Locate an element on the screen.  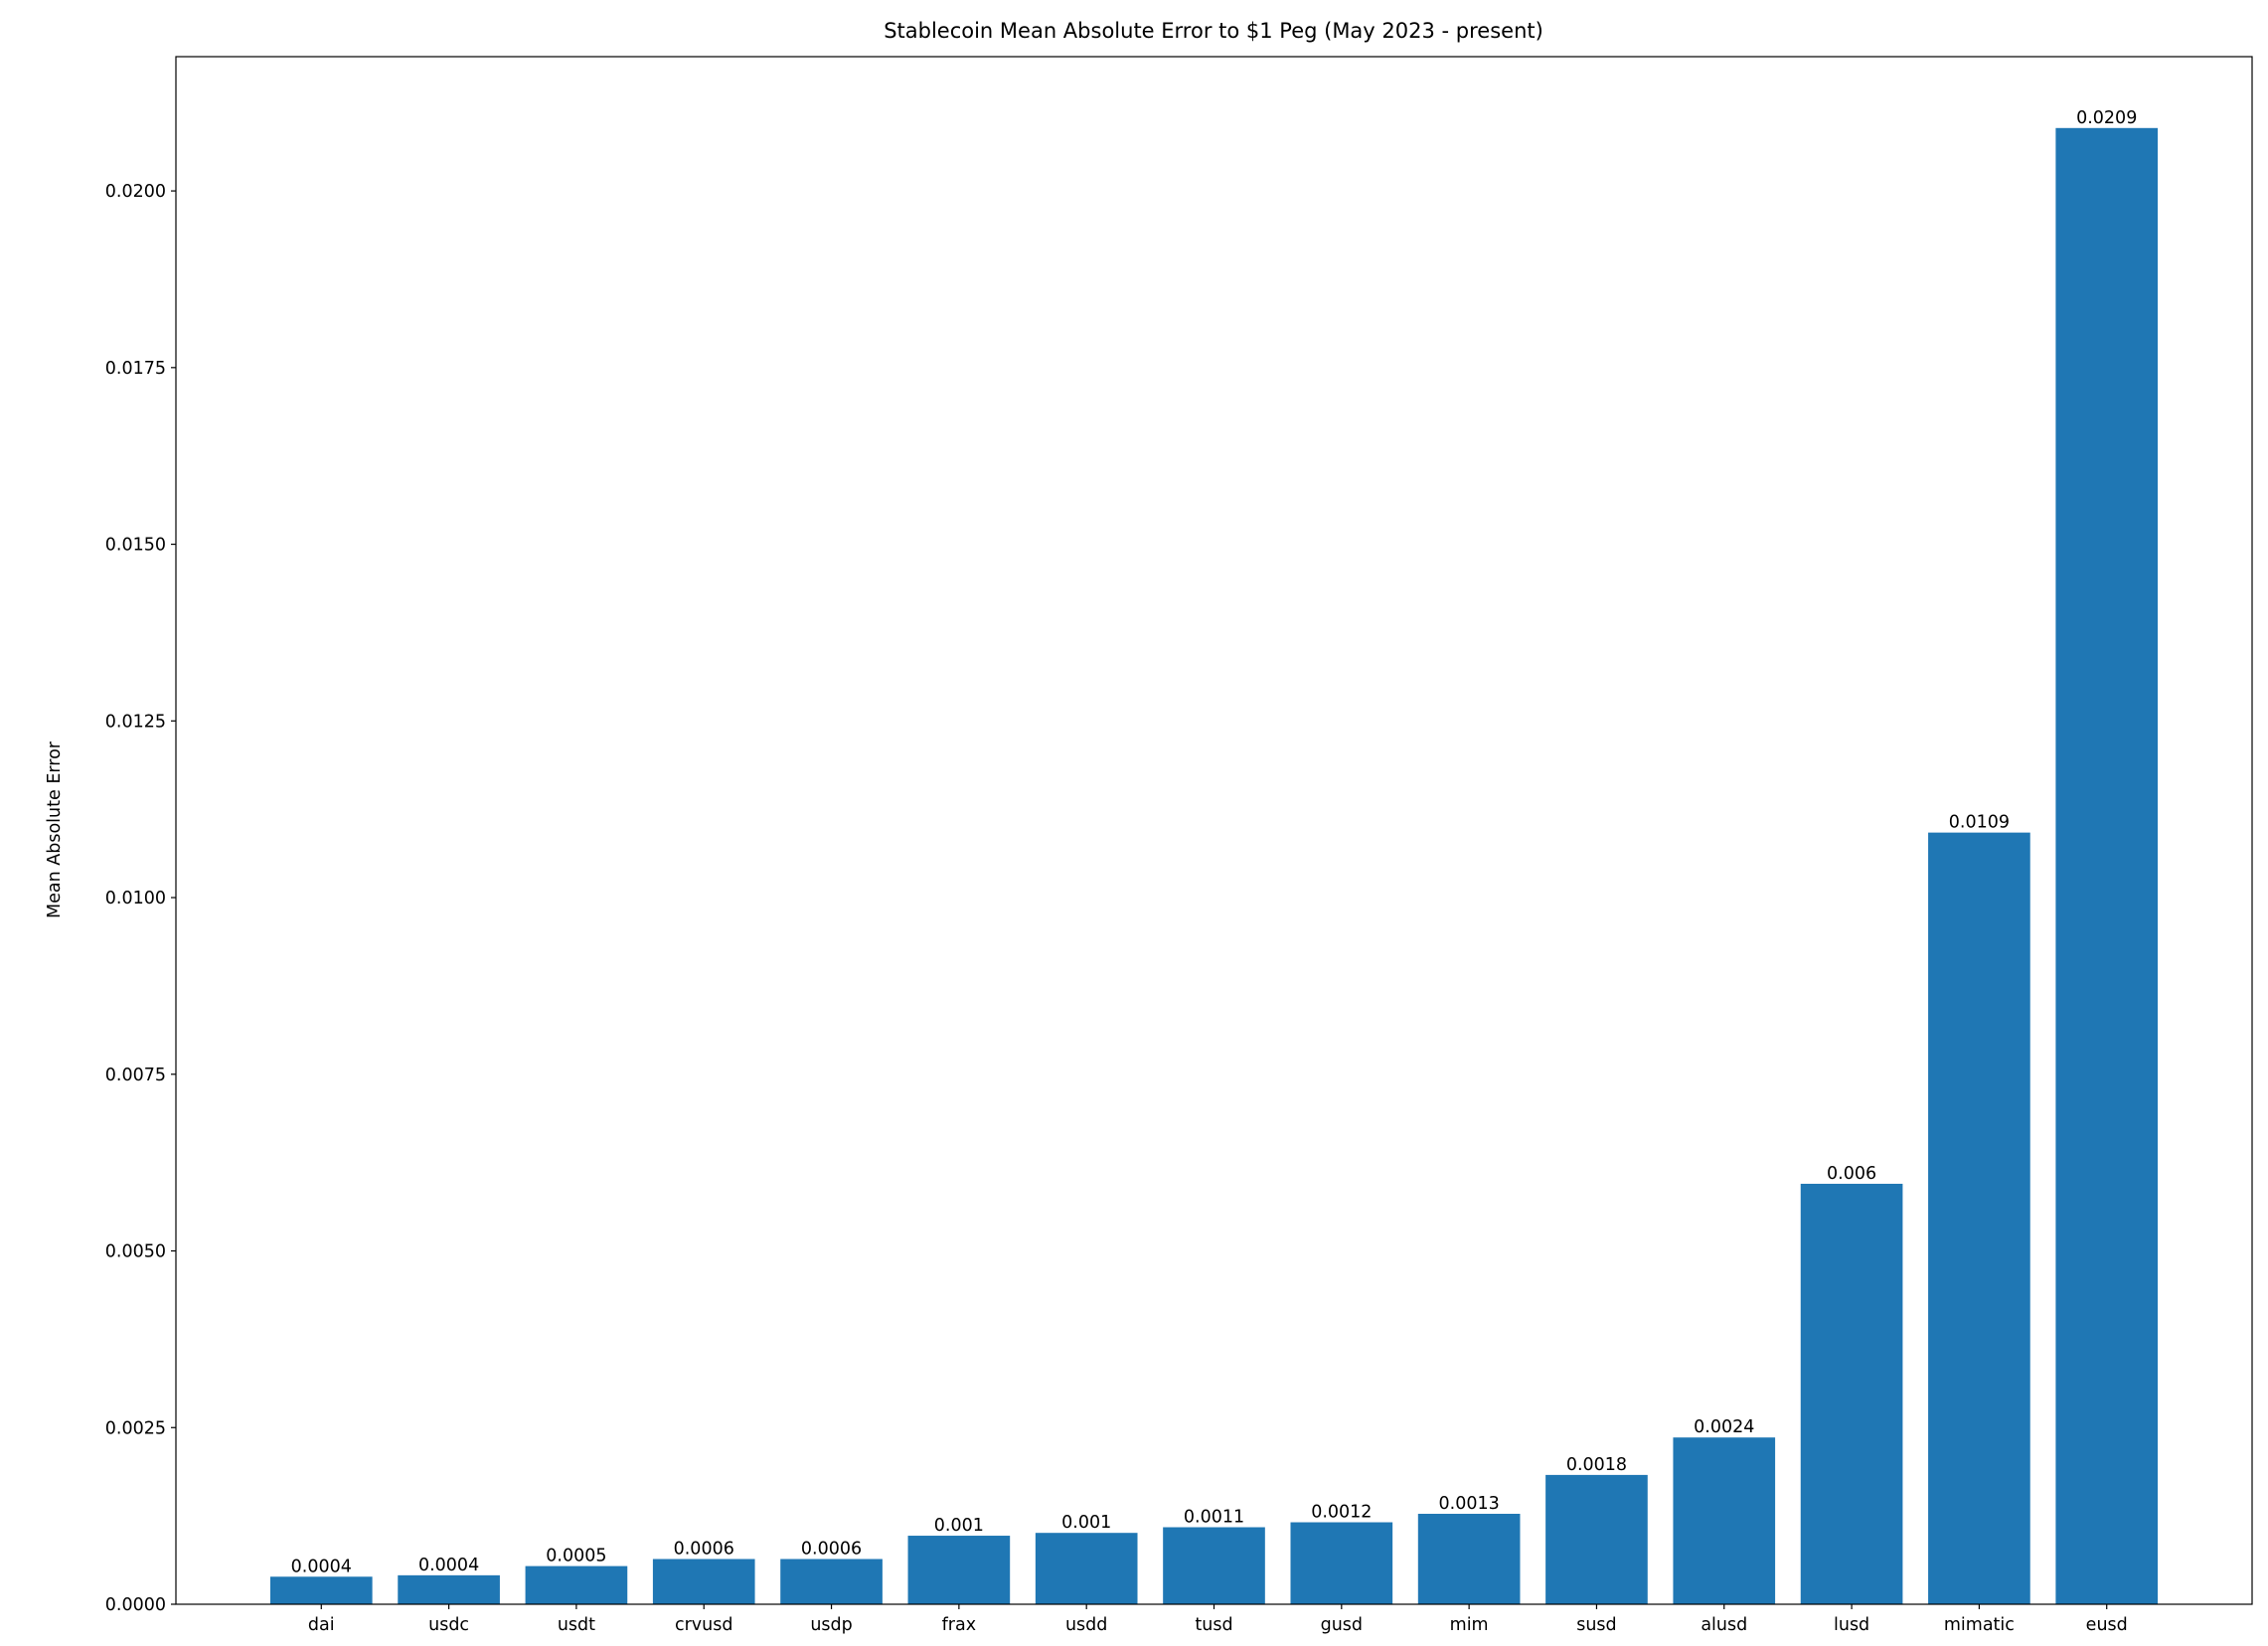
x-tick-label: dai is located at coordinates (321, 1625).